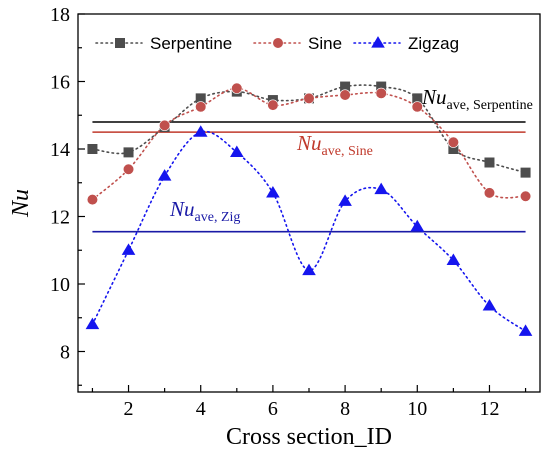 This screenshot has width=550, height=452. What do you see at coordinates (60, 285) in the screenshot?
I see `y-tick-label: 10` at bounding box center [60, 285].